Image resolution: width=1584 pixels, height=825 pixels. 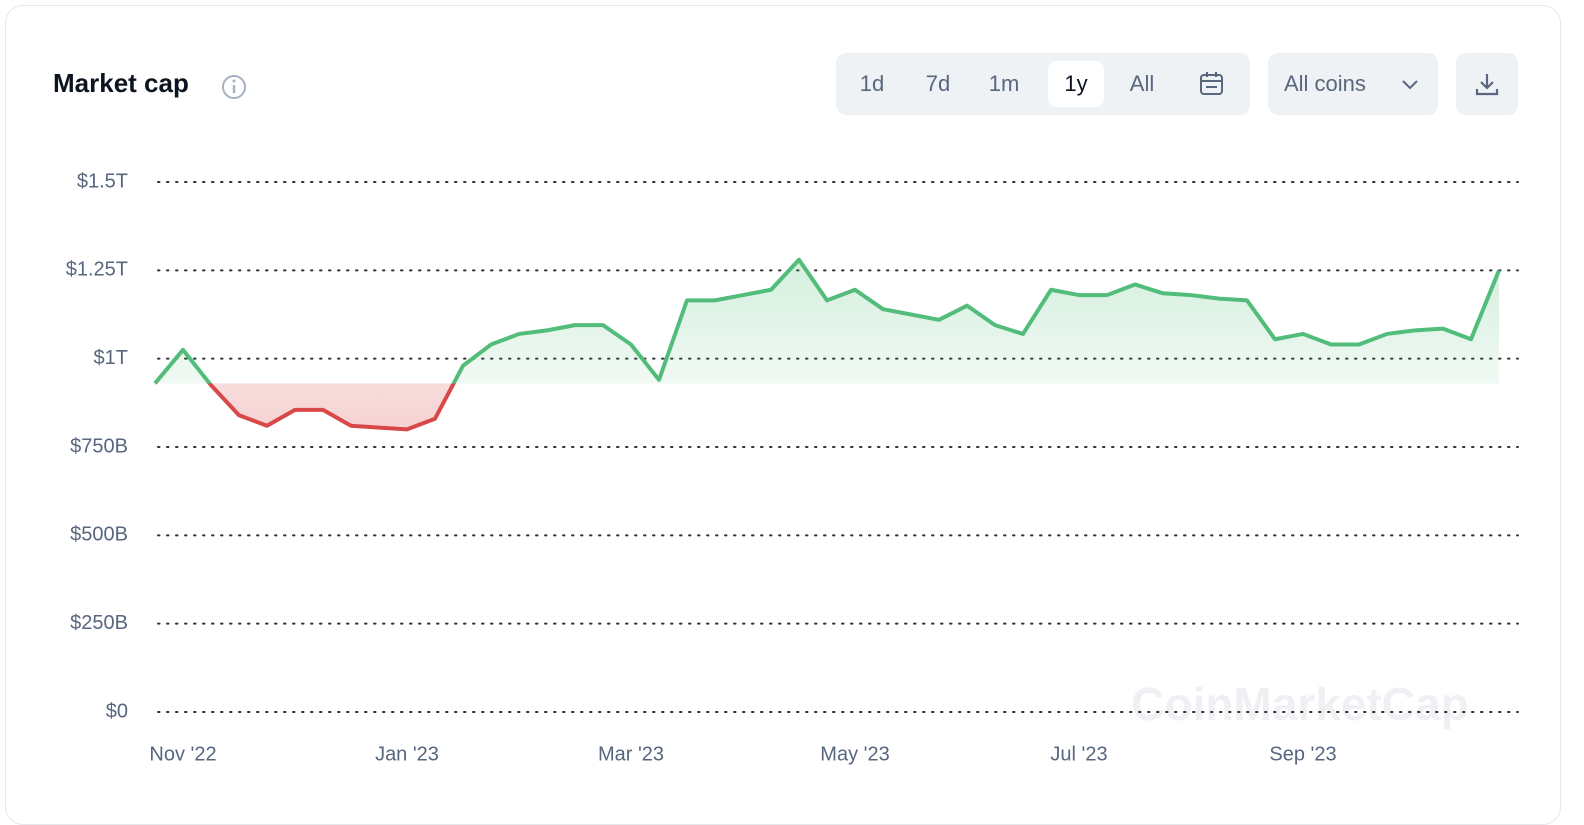 What do you see at coordinates (1325, 83) in the screenshot?
I see `coin-filter-label: All coins` at bounding box center [1325, 83].